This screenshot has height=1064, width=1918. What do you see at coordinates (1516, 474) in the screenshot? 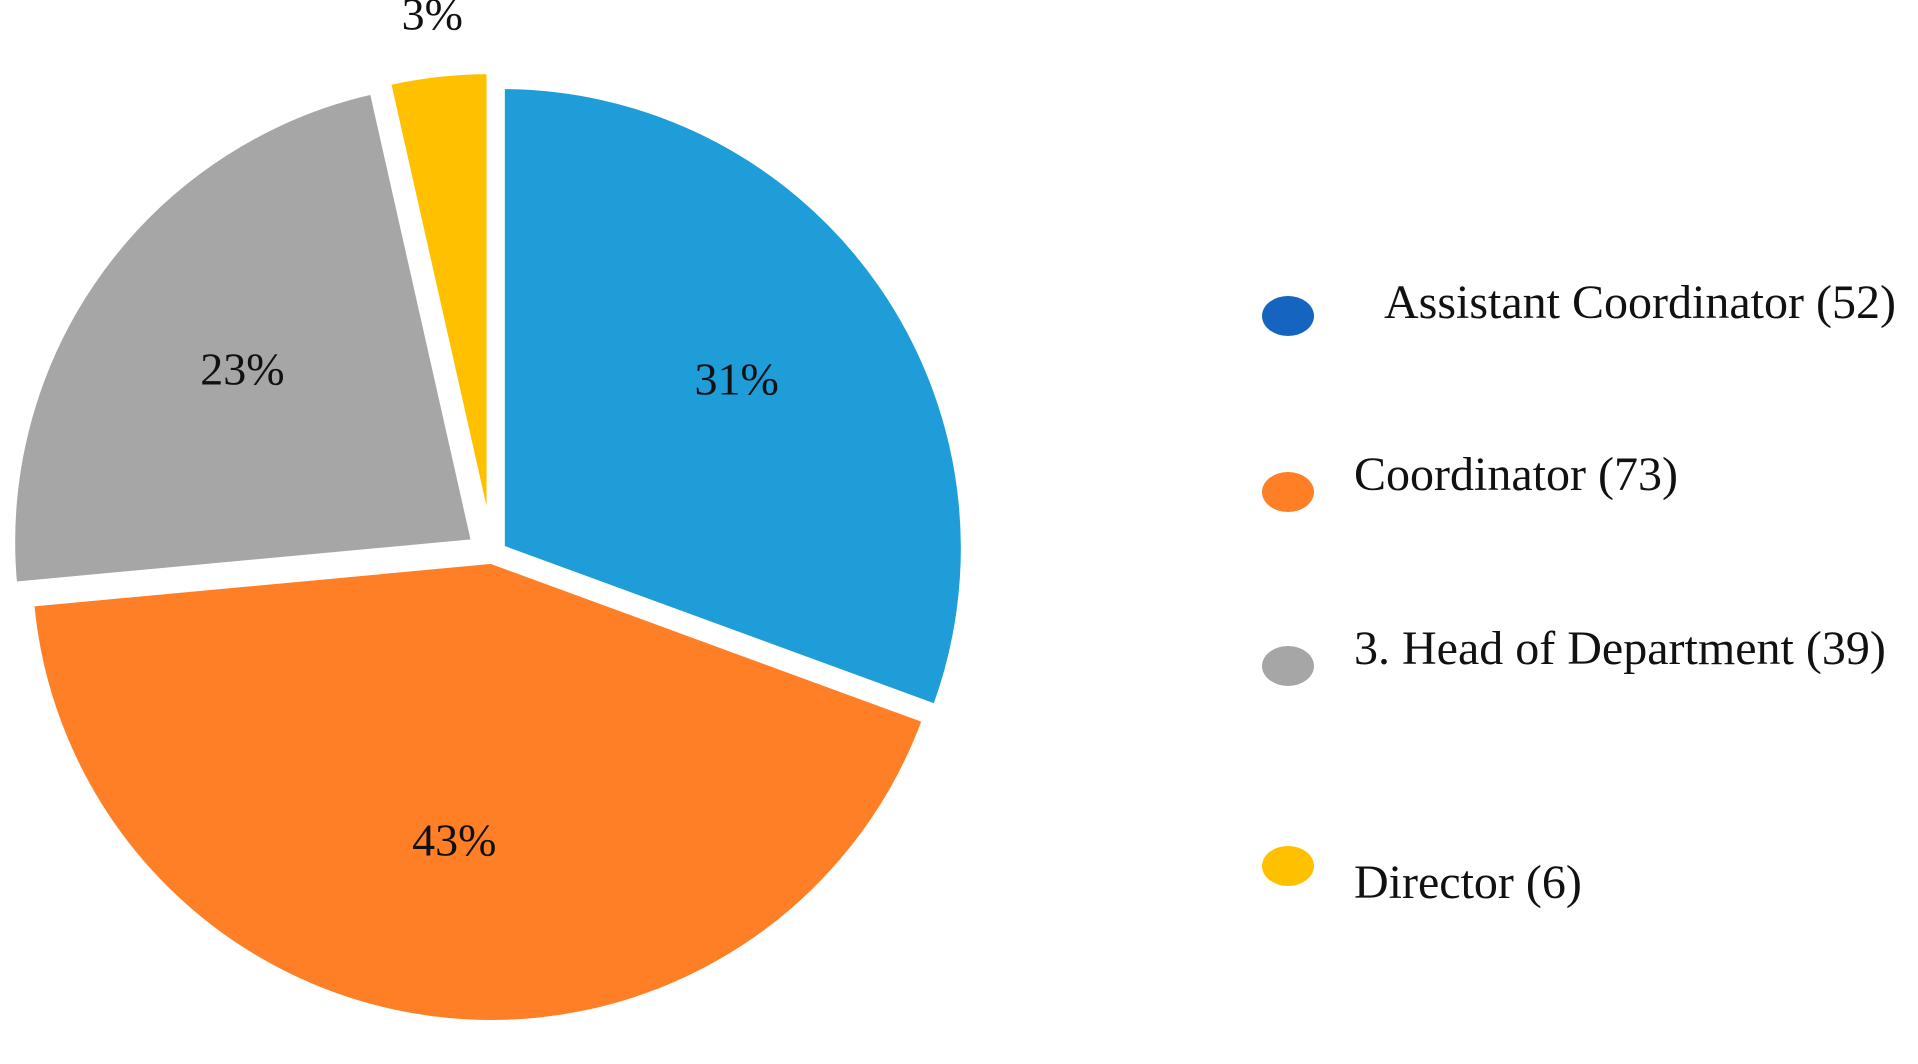
I see `legend-label-coordinator: Coordinator (73)` at bounding box center [1516, 474].